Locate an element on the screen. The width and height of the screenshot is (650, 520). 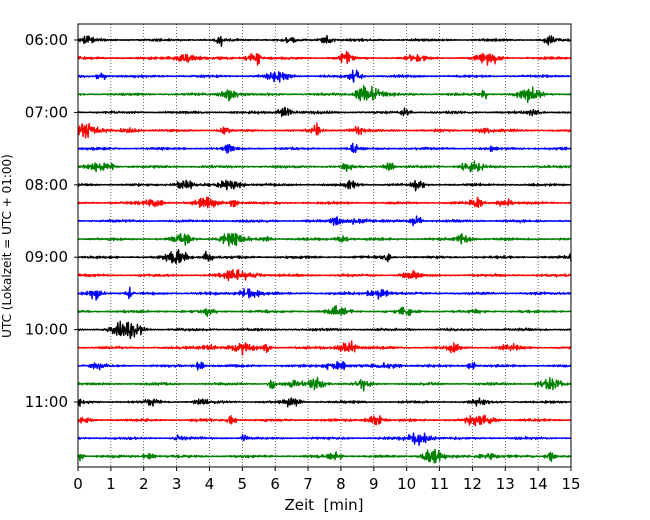
x-tick-label: 14 is located at coordinates (538, 484).